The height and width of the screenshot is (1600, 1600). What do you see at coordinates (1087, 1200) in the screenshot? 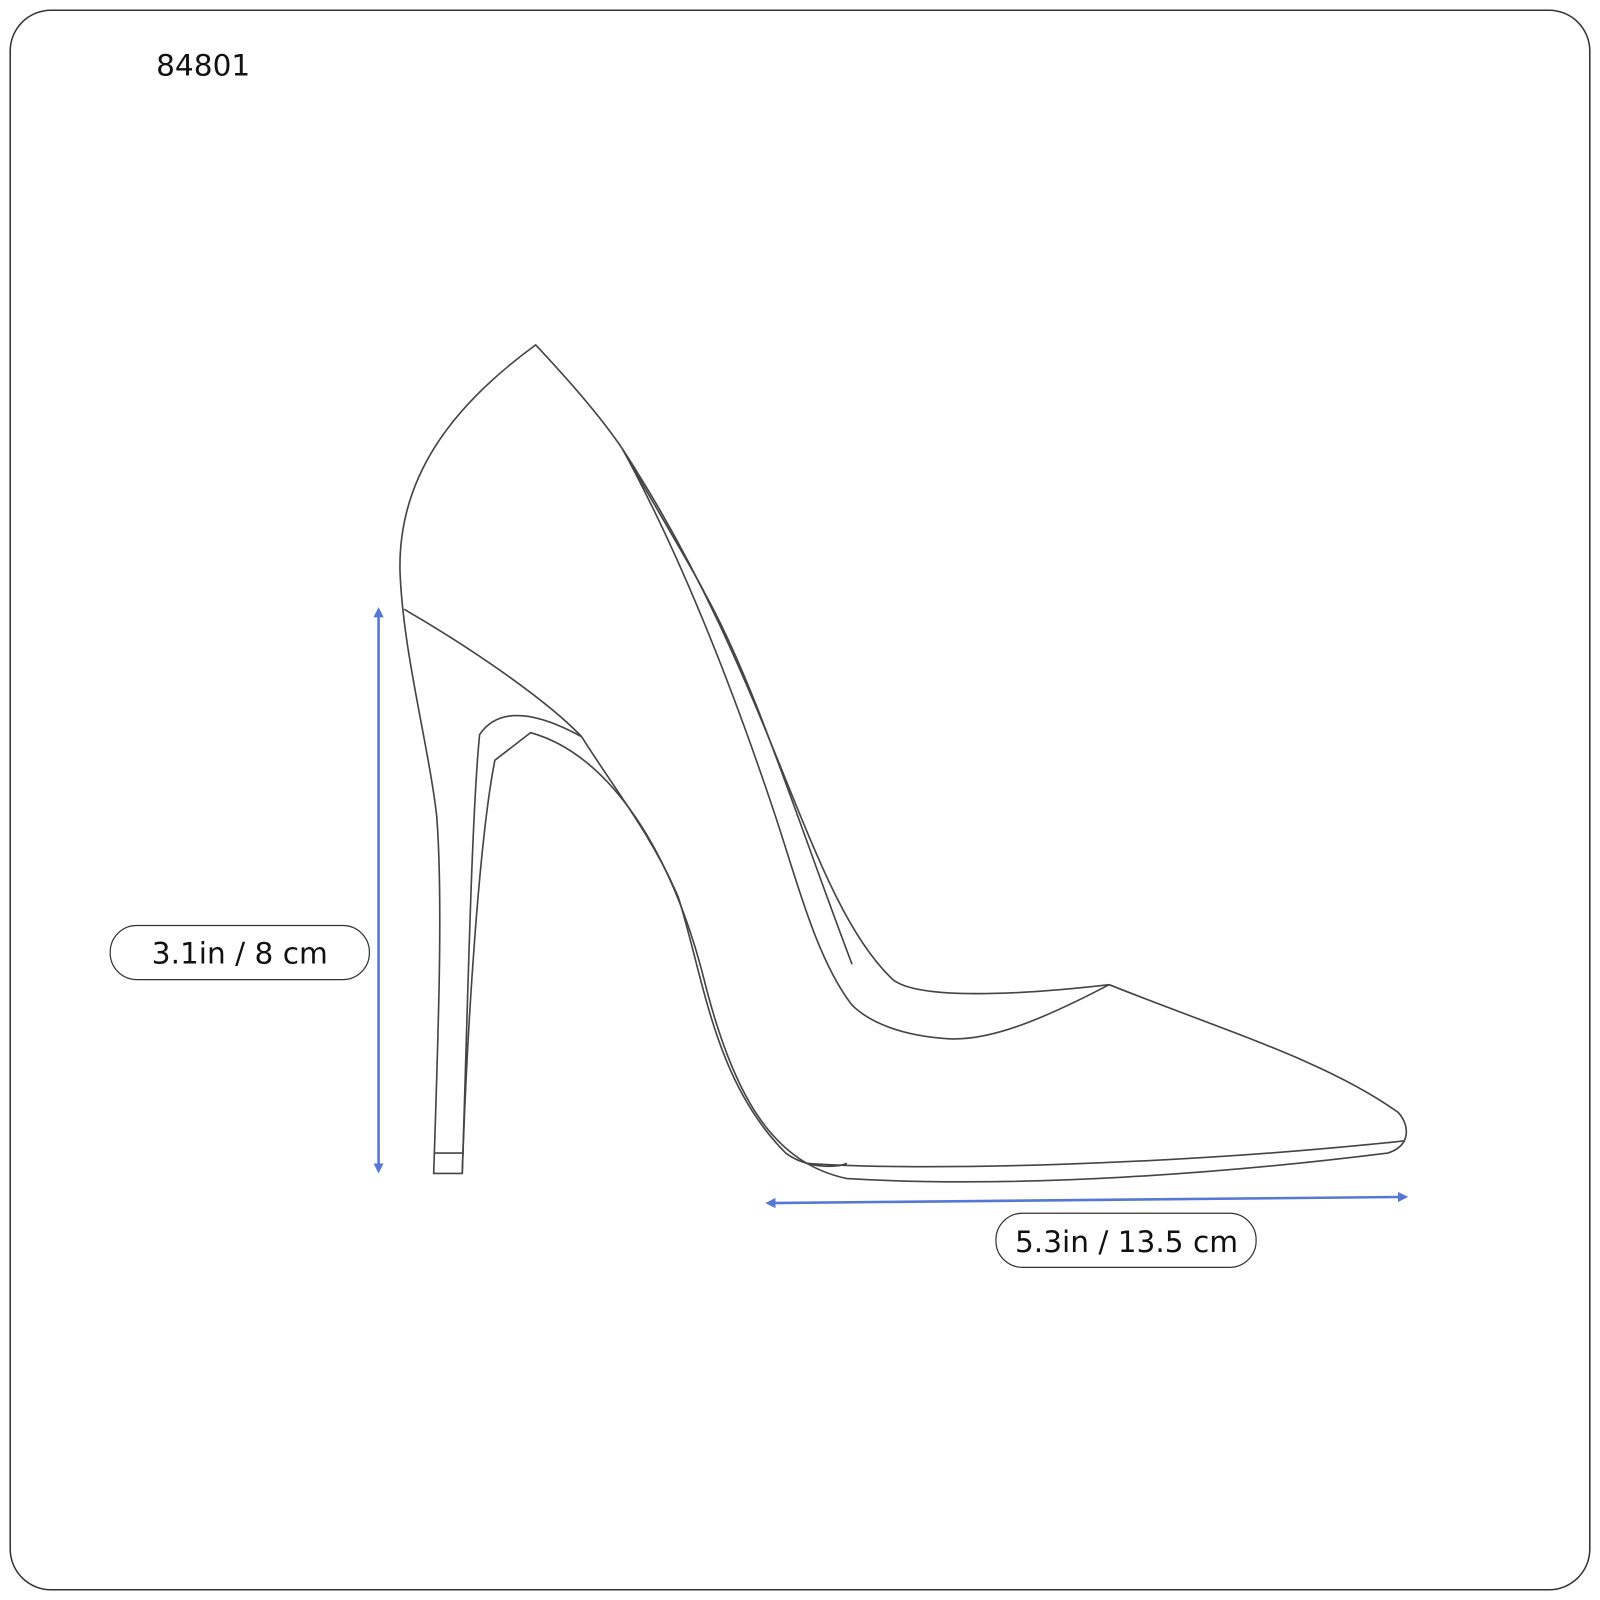
I see `length-arrow-icon` at bounding box center [1087, 1200].